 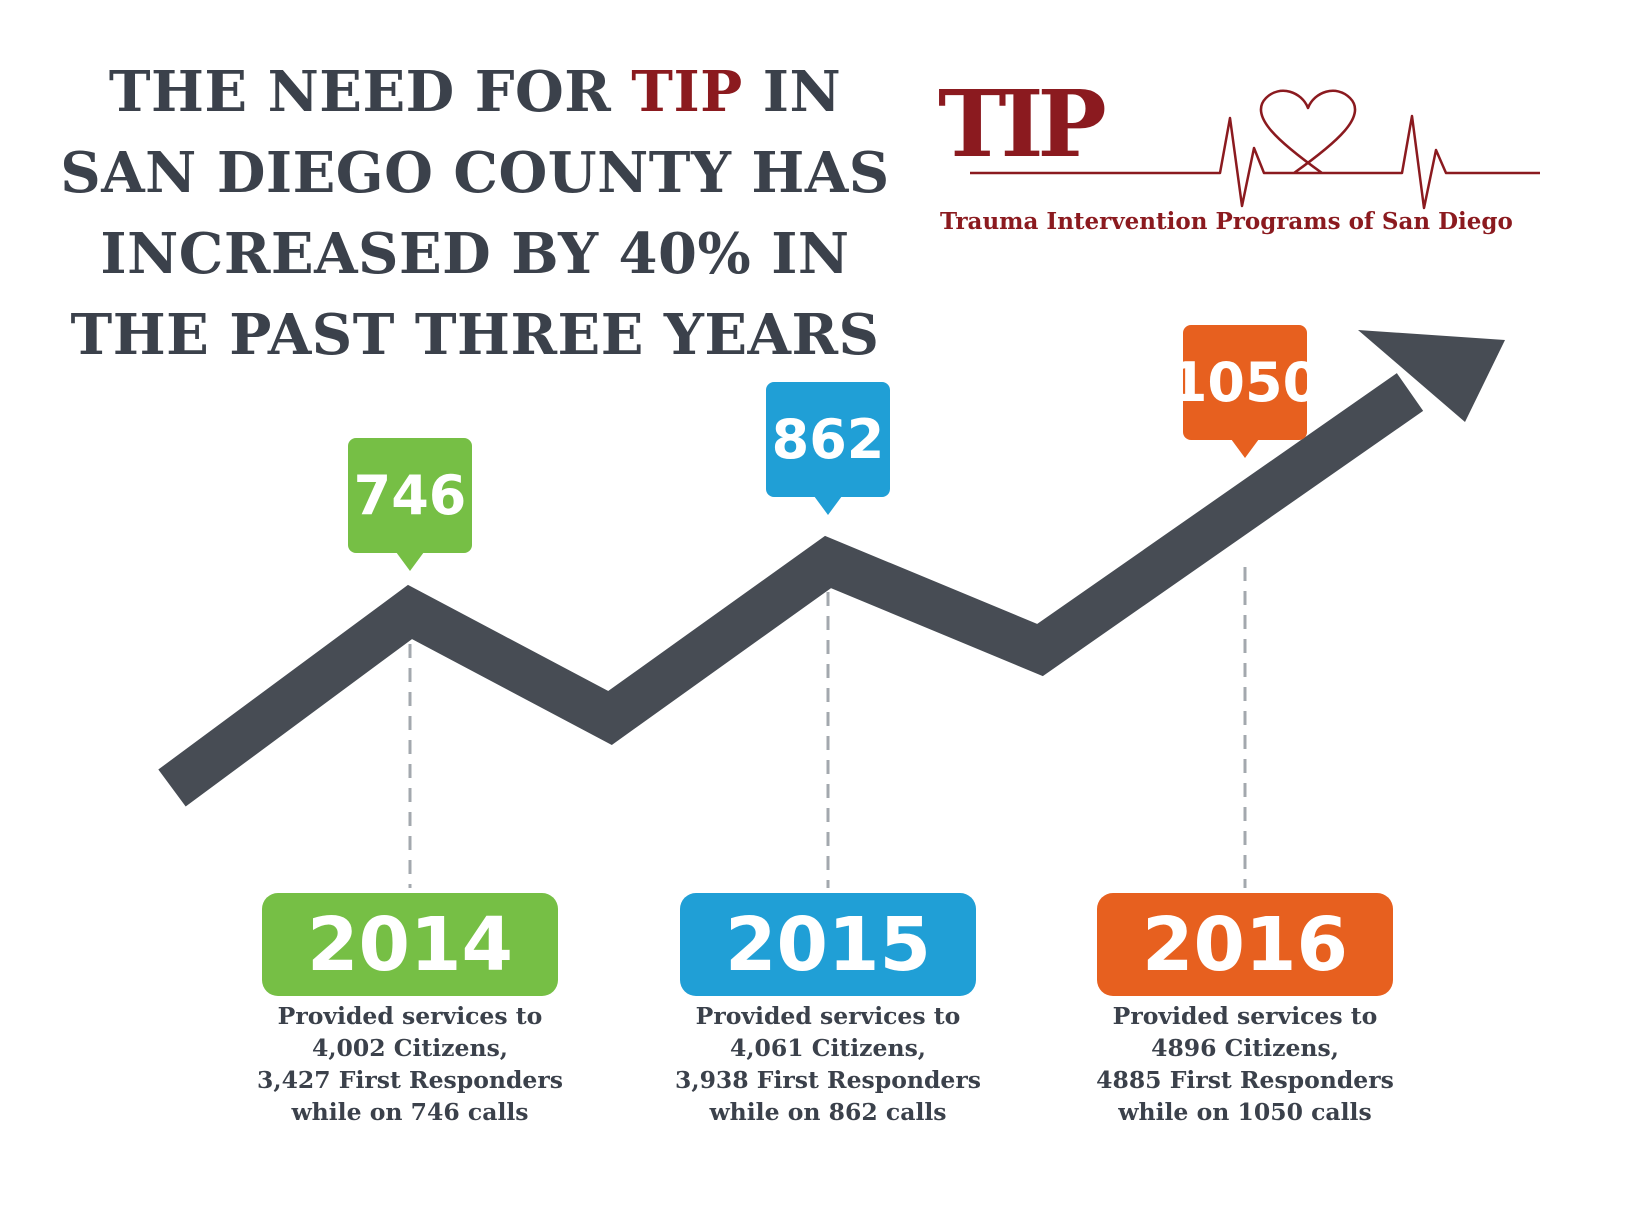 I want to click on headline-line2: SAN DIEGO COUNTY HAS, so click(x=475, y=173).